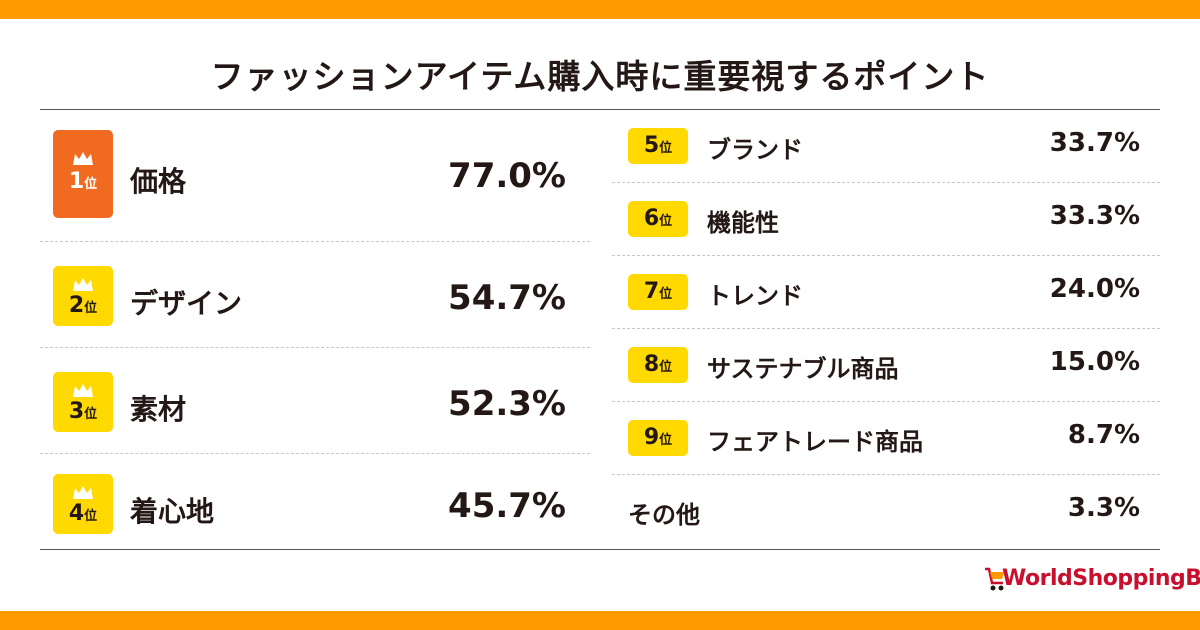  I want to click on rank-badge: 9位, so click(658, 438).